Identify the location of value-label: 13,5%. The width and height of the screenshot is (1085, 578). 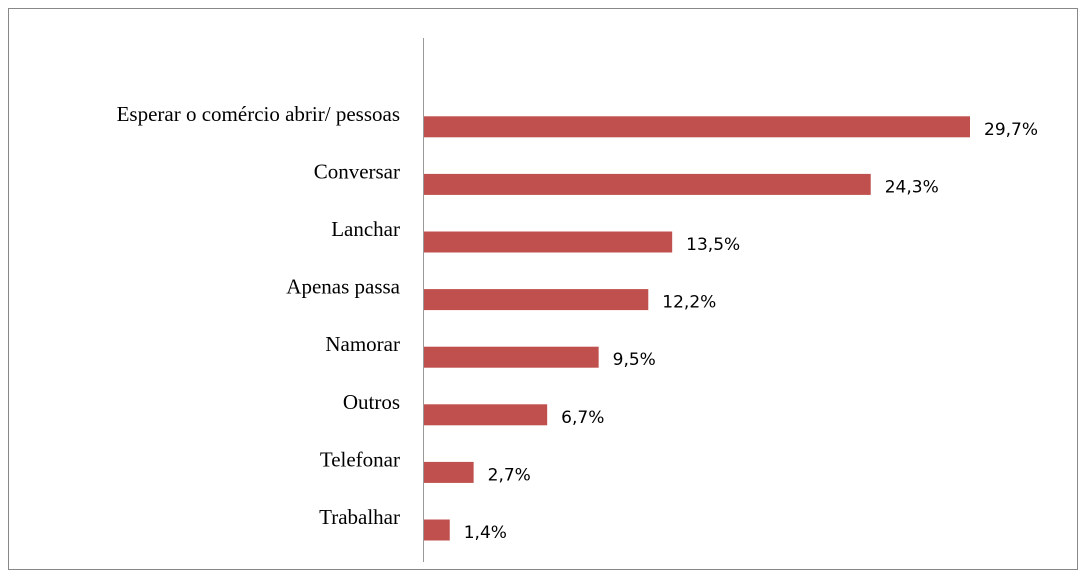
(713, 245).